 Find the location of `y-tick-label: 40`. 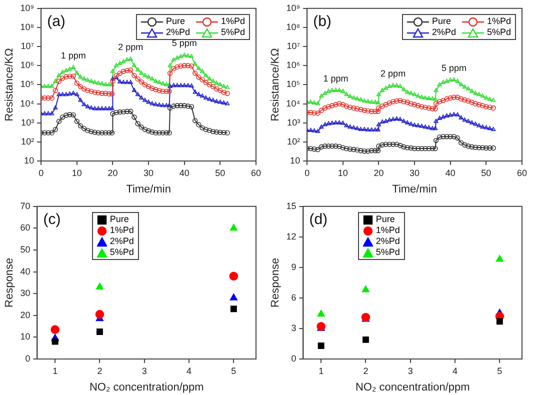

y-tick-label: 40 is located at coordinates (25, 271).